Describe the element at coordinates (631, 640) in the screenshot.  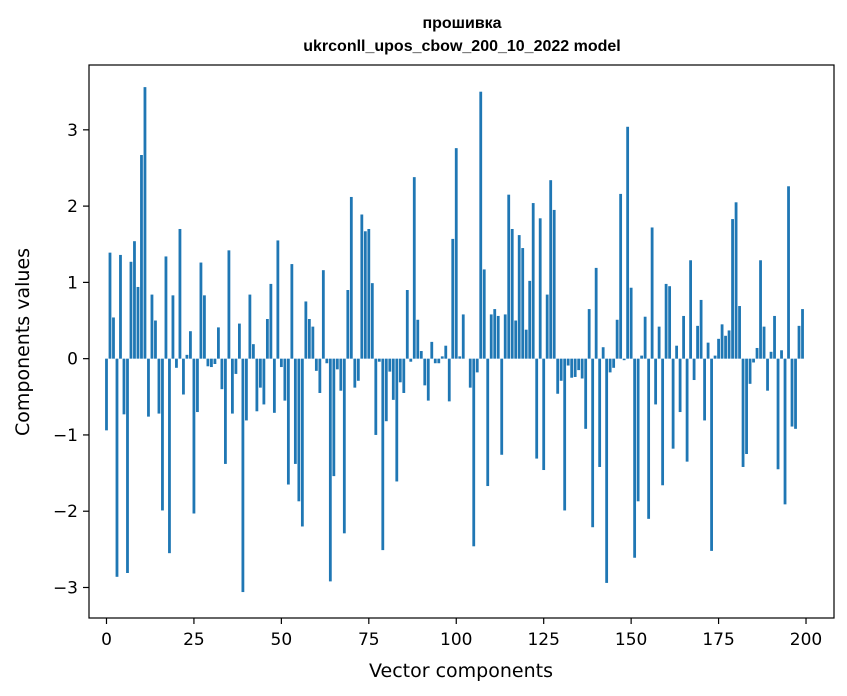
I see `x-tick-label: 150` at that location.